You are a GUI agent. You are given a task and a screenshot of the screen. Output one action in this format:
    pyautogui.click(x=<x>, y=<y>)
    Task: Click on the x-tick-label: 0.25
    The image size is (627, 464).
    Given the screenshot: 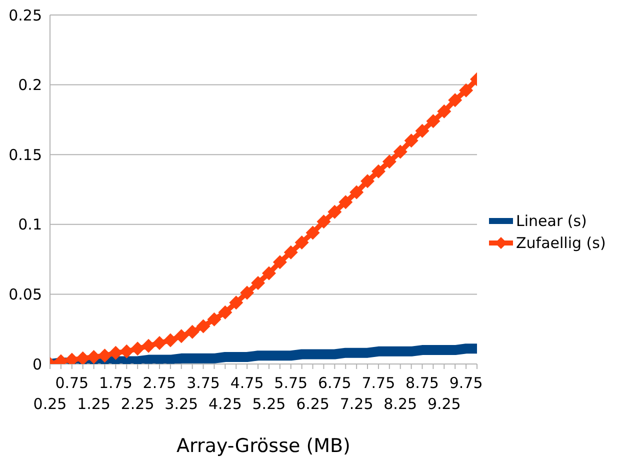 What is the action you would take?
    pyautogui.click(x=50, y=404)
    